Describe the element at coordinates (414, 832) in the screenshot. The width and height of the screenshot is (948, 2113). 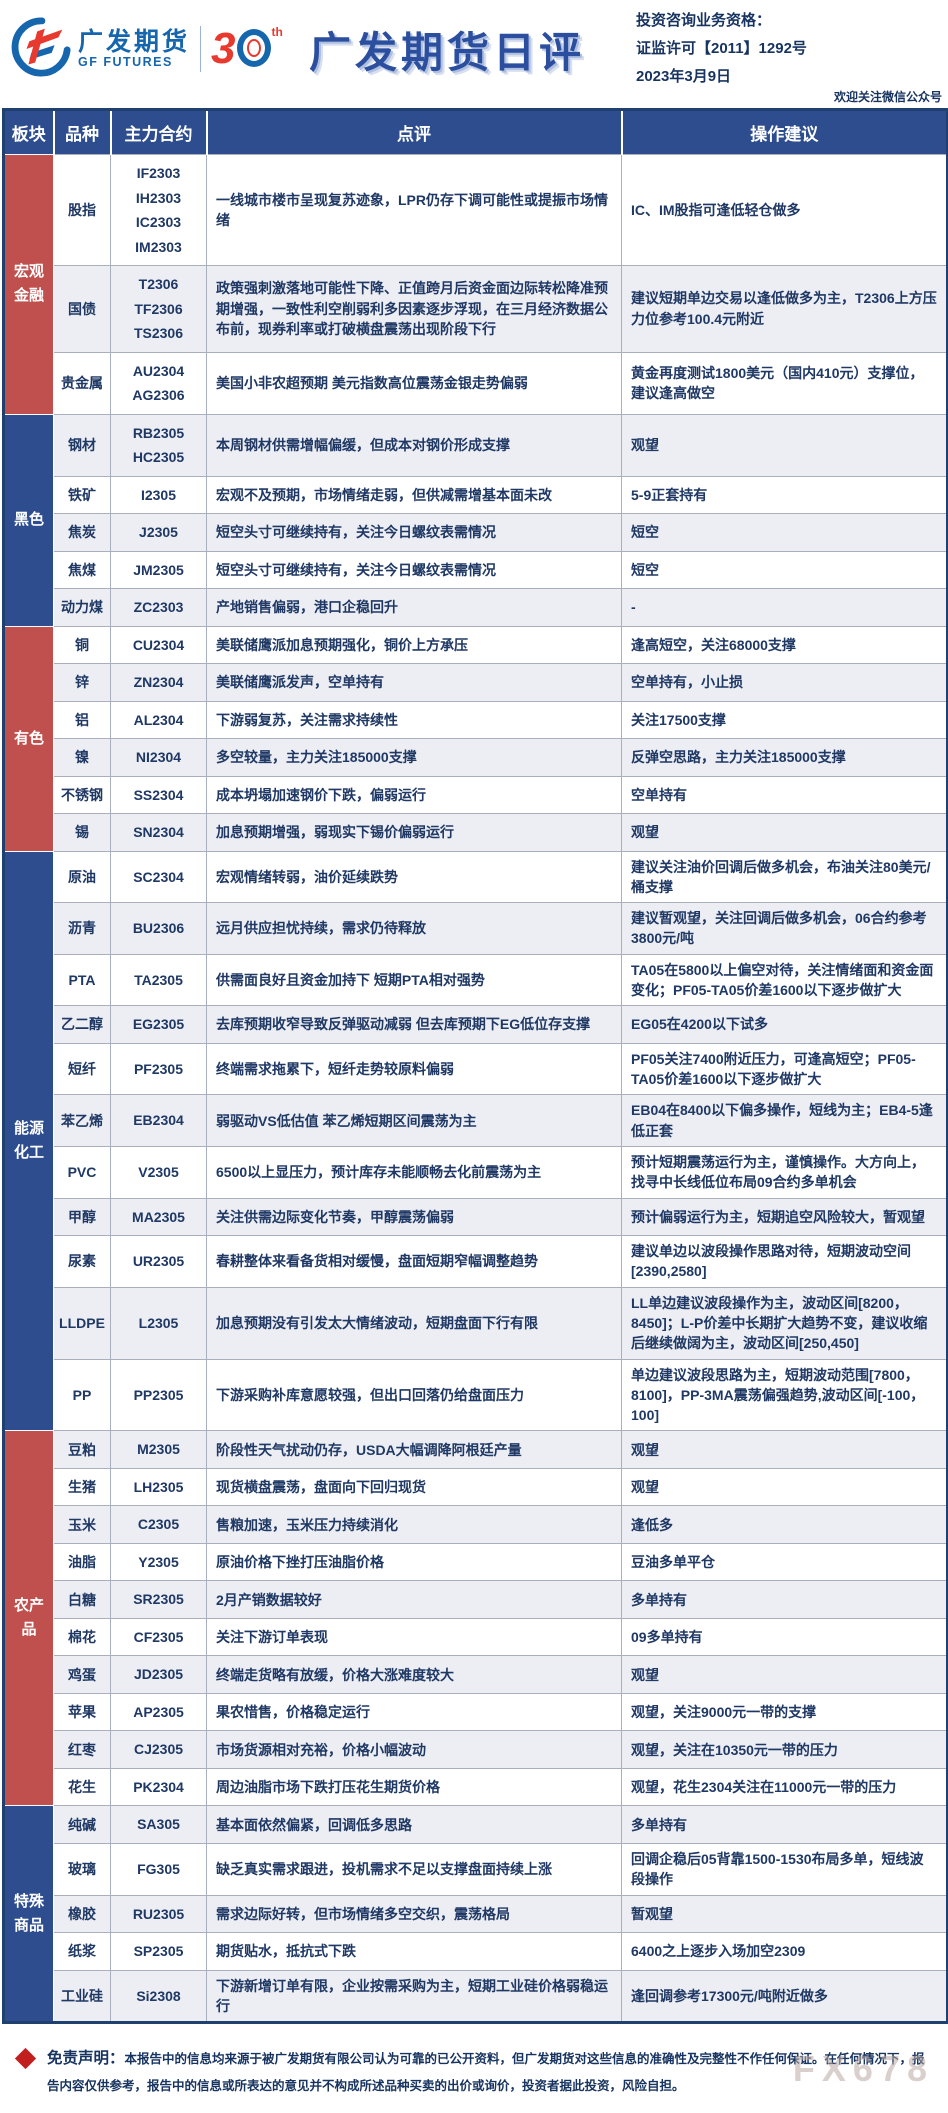
I see `comment-cell: 加息预期增强，弱现实下锡价偏弱运行` at that location.